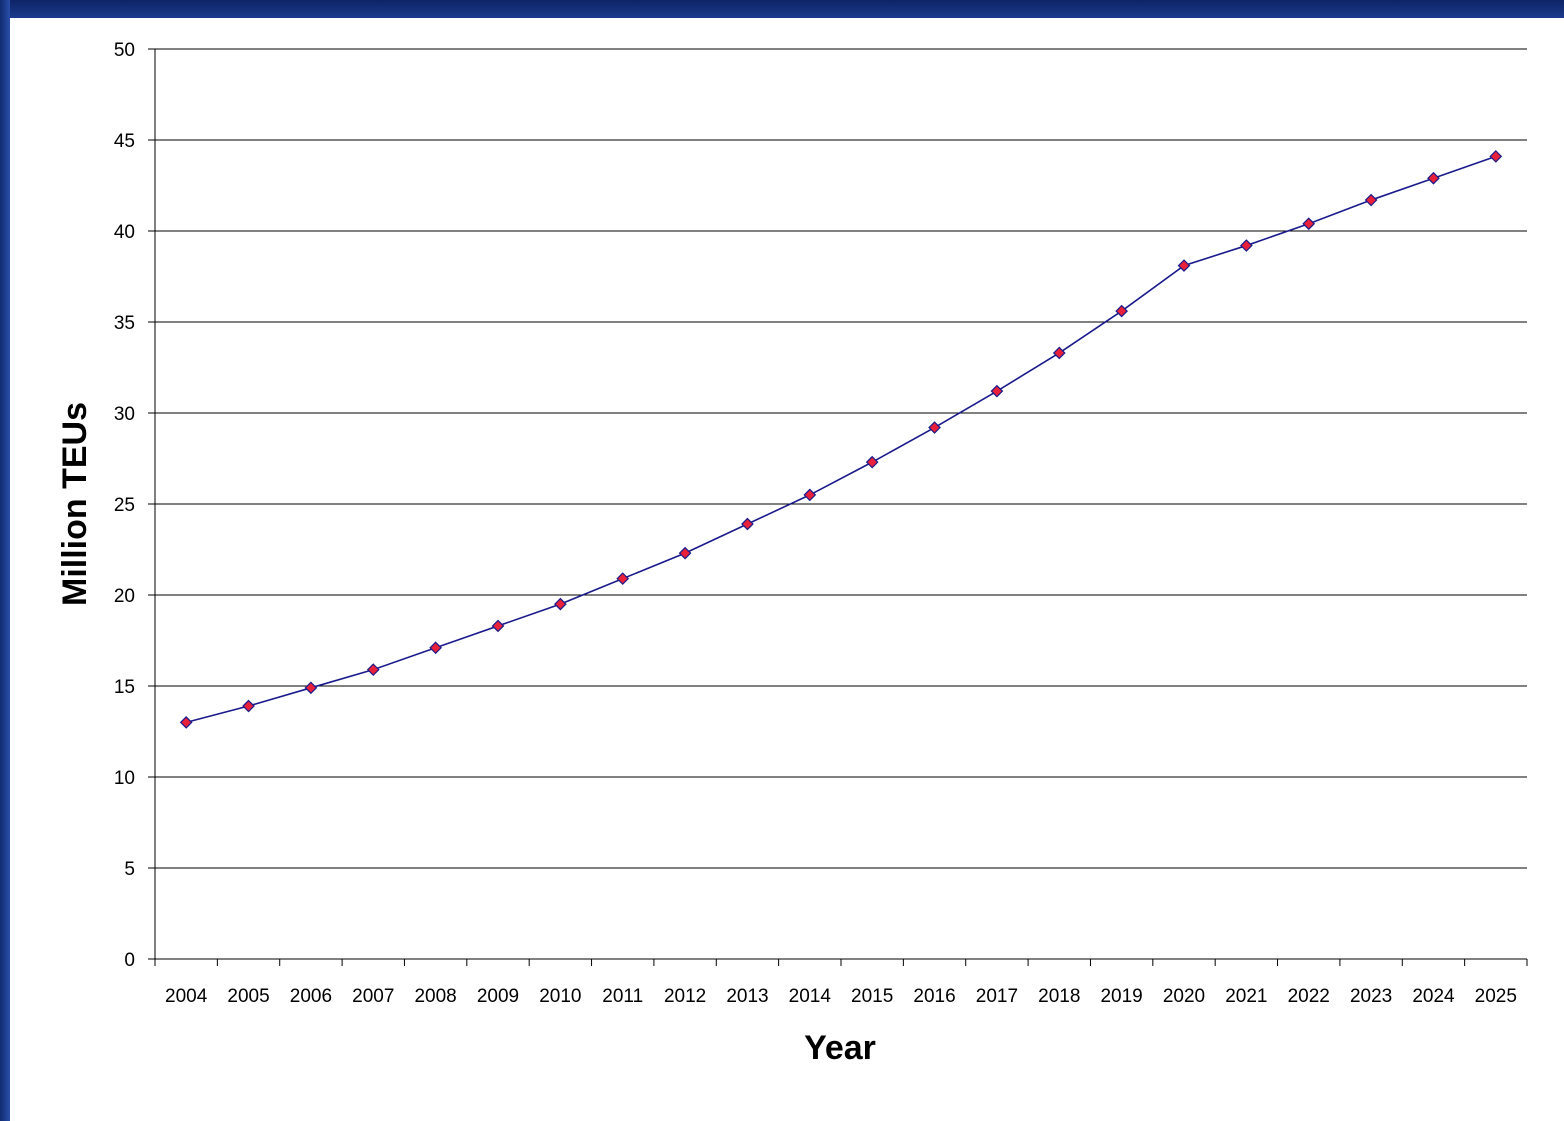 The height and width of the screenshot is (1121, 1564). What do you see at coordinates (782, 9) in the screenshot?
I see `top-border-band` at bounding box center [782, 9].